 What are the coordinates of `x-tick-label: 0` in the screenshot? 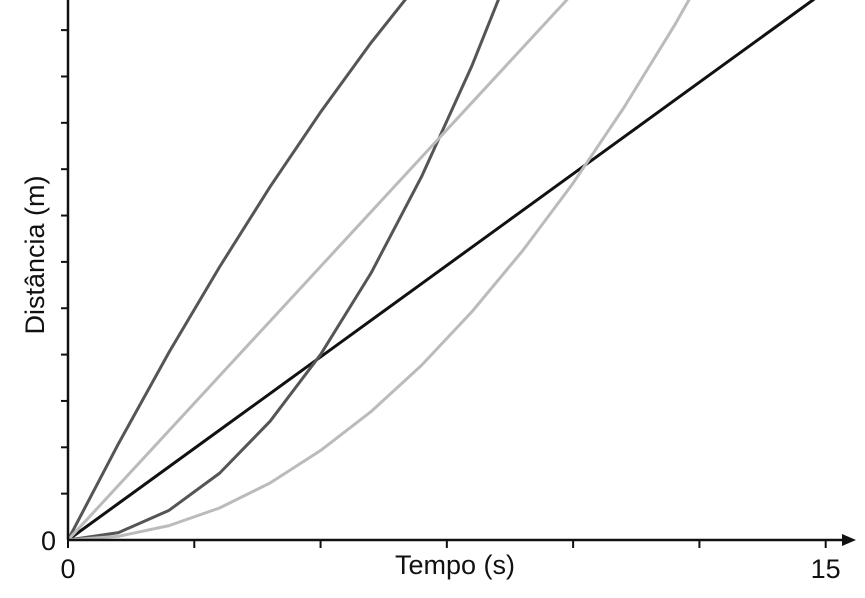 It's located at (67, 569).